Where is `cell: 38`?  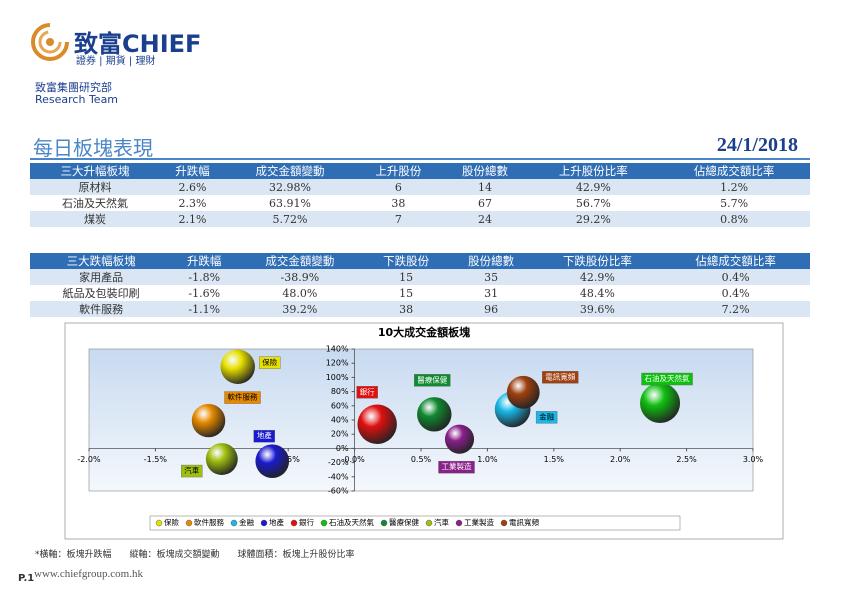
cell: 38 is located at coordinates (398, 203).